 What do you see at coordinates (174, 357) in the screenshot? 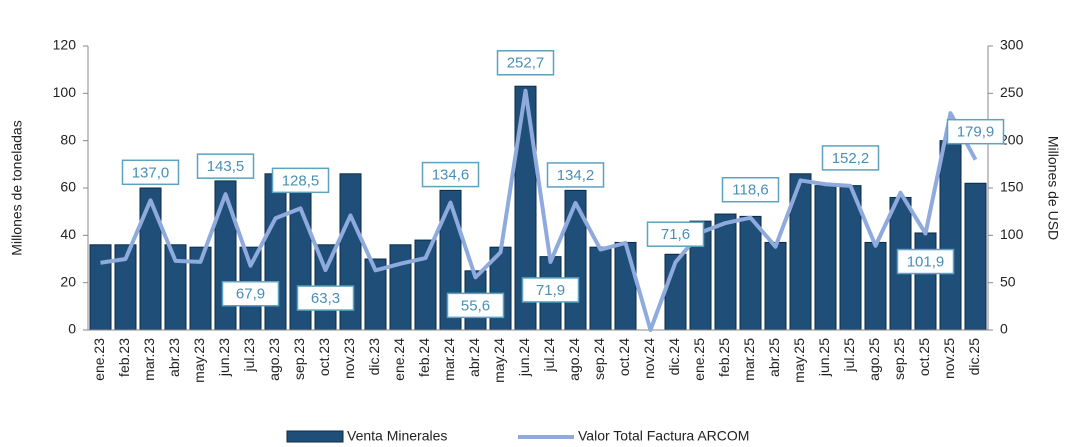
I see `x-tick-label: abr.23` at bounding box center [174, 357].